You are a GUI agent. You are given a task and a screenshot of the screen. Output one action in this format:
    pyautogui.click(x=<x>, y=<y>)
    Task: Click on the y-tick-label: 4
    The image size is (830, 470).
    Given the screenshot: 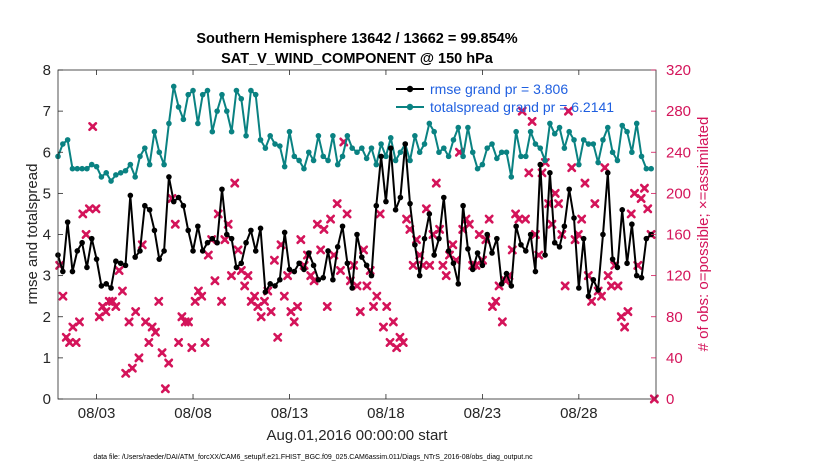 What is the action you would take?
    pyautogui.click(x=47, y=235)
    